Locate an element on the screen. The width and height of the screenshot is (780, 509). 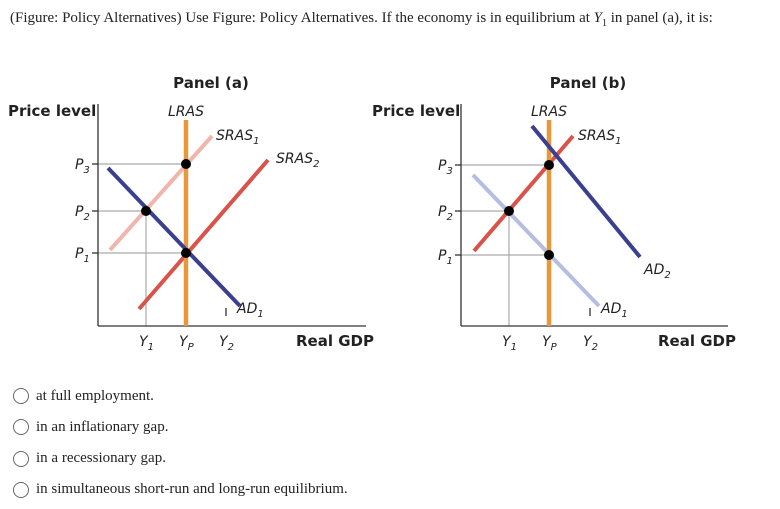
panel-b-ad2-label: AD2 is located at coordinates (657, 271).